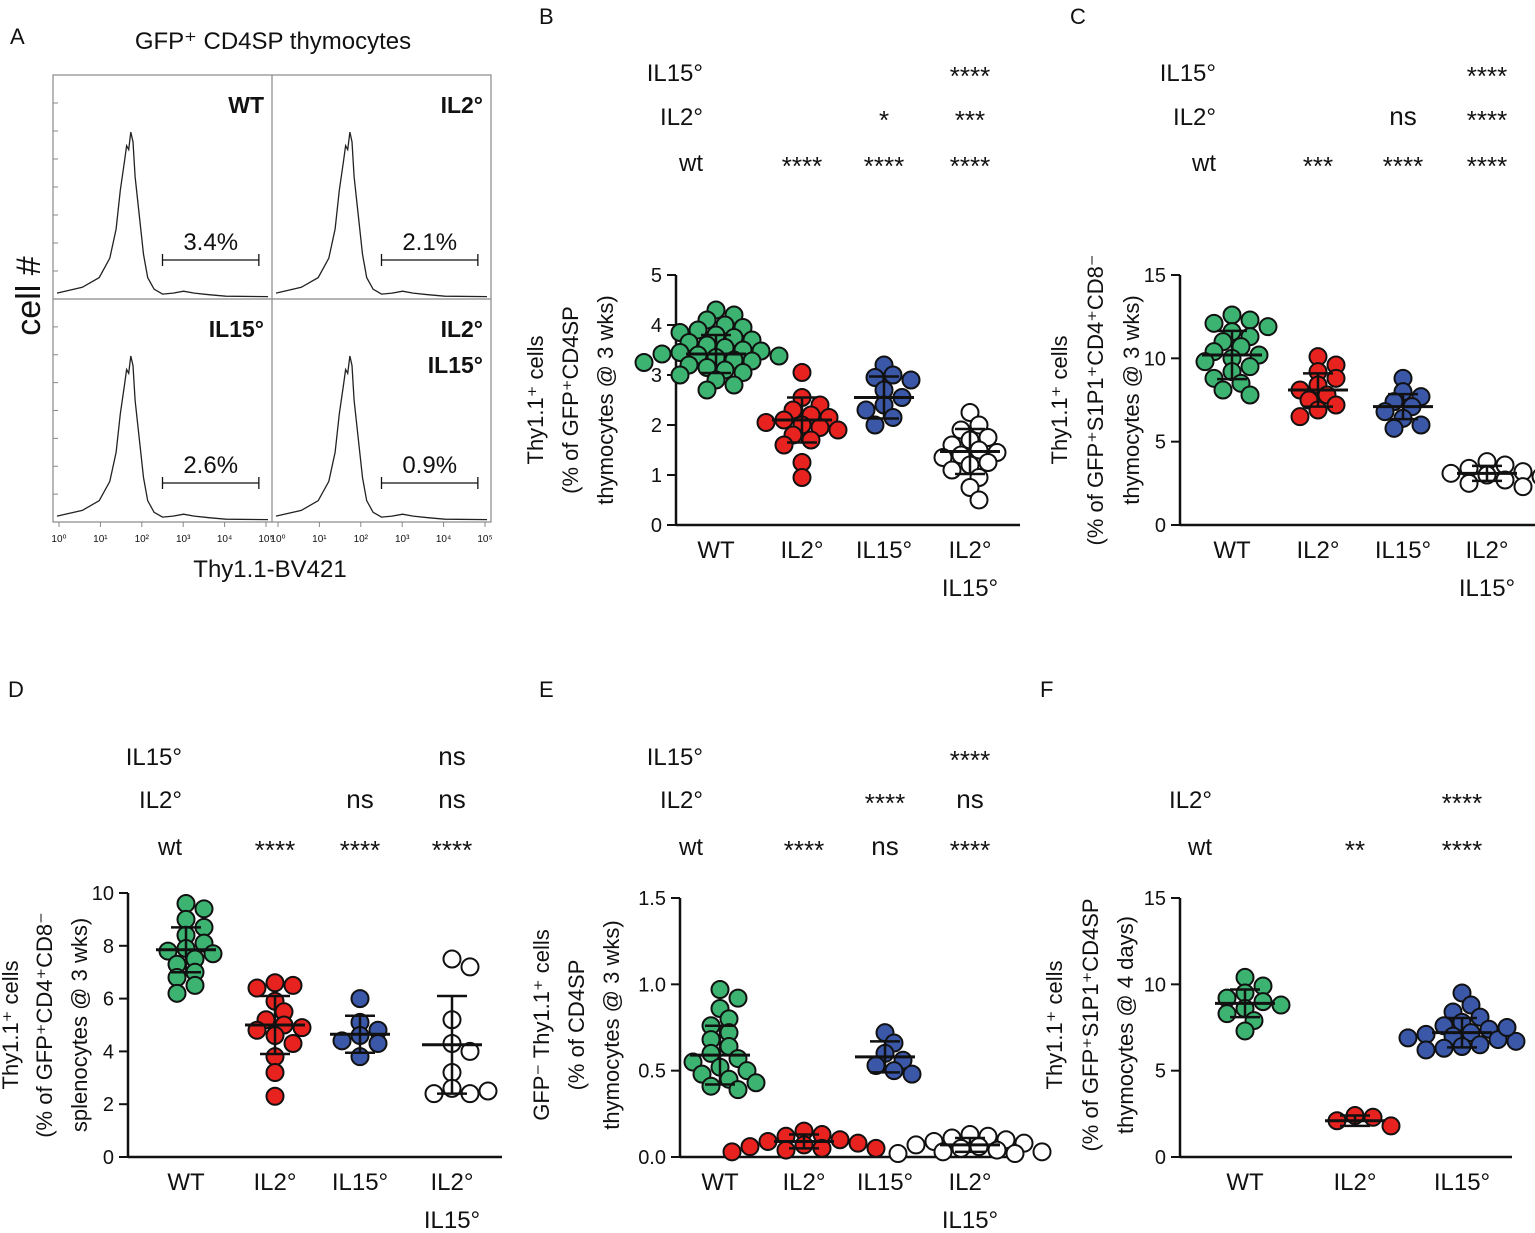  I want to click on panel-letter-a: A, so click(17, 36).